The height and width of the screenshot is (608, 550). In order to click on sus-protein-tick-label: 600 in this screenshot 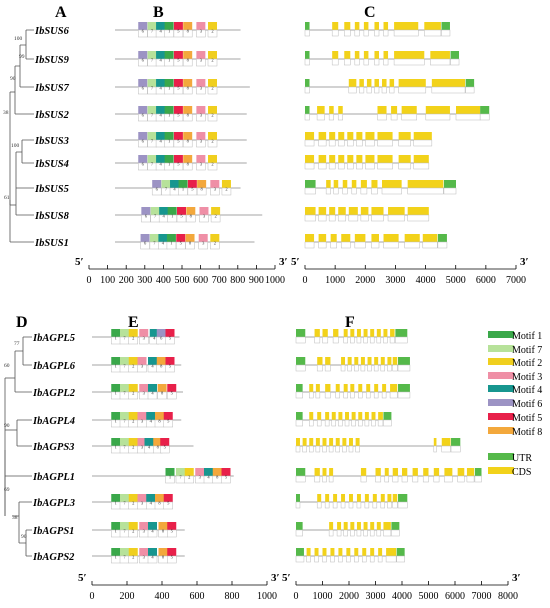, I will do `click(200, 280)`.